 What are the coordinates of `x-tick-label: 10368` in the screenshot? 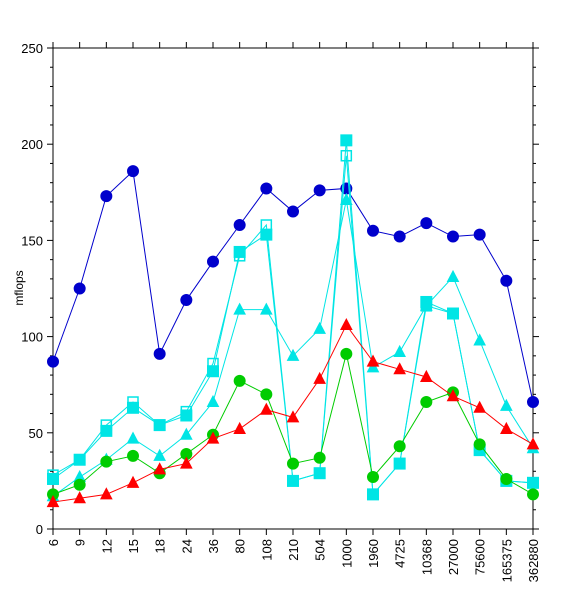 It's located at (426, 557).